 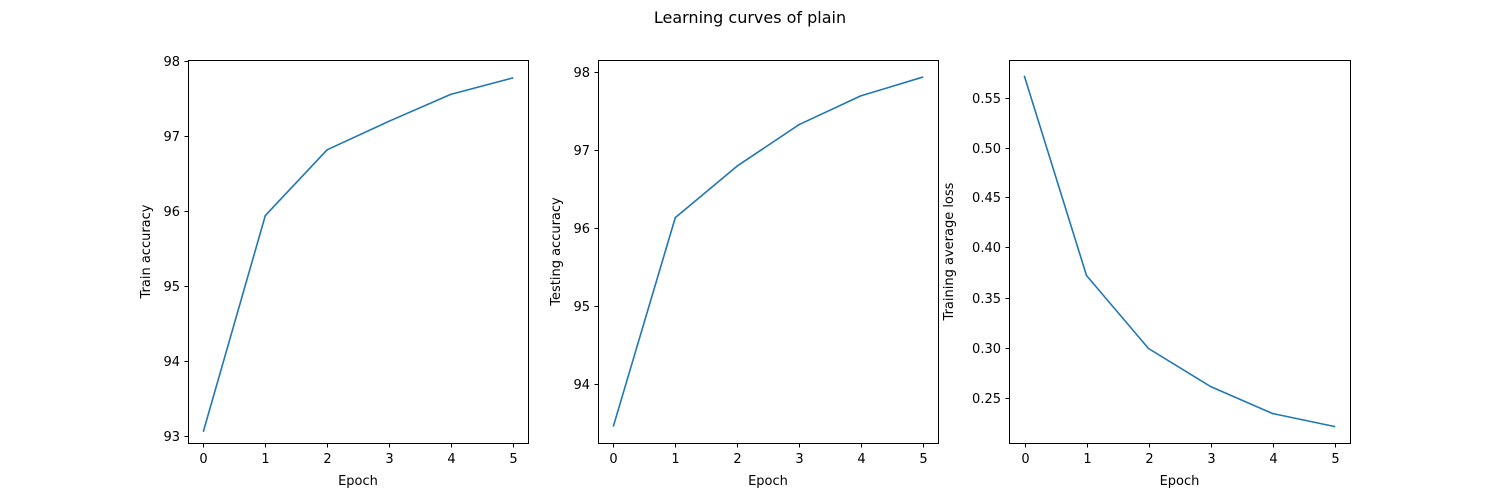 I want to click on y-axis-label: Train accuracy, so click(x=146, y=251).